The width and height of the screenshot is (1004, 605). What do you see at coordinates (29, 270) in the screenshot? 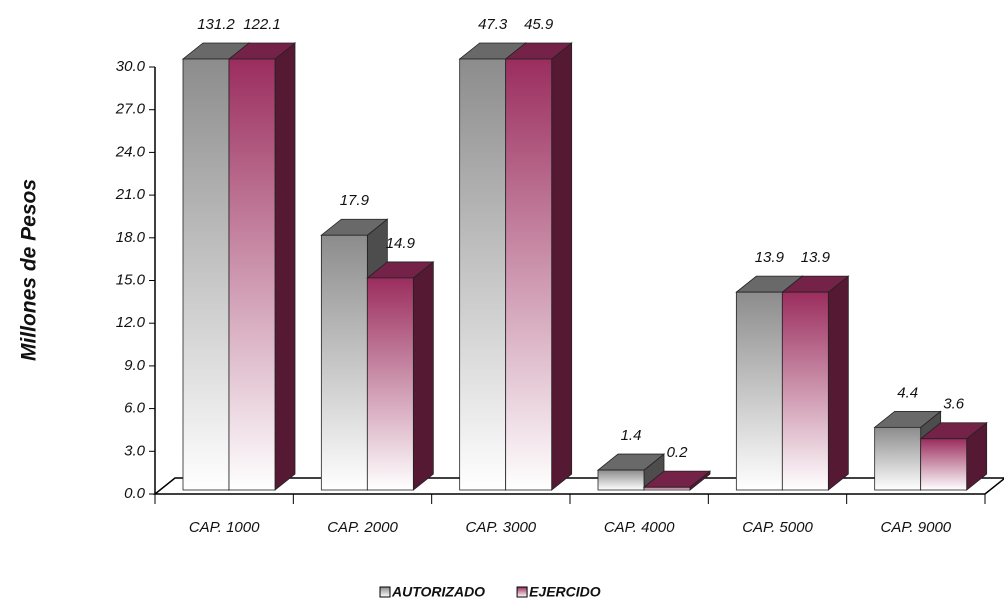
I see `y-axis-title: Millones de Pesos` at bounding box center [29, 270].